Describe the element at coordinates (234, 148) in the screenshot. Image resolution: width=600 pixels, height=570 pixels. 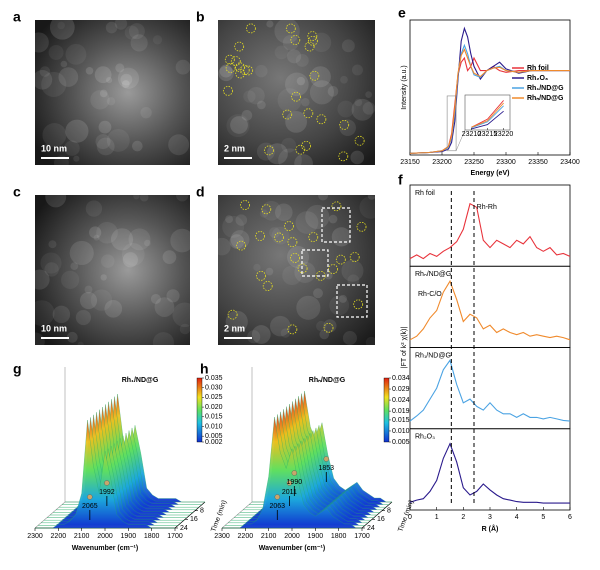
I see `scale-bar-label: 2 nm` at that location.